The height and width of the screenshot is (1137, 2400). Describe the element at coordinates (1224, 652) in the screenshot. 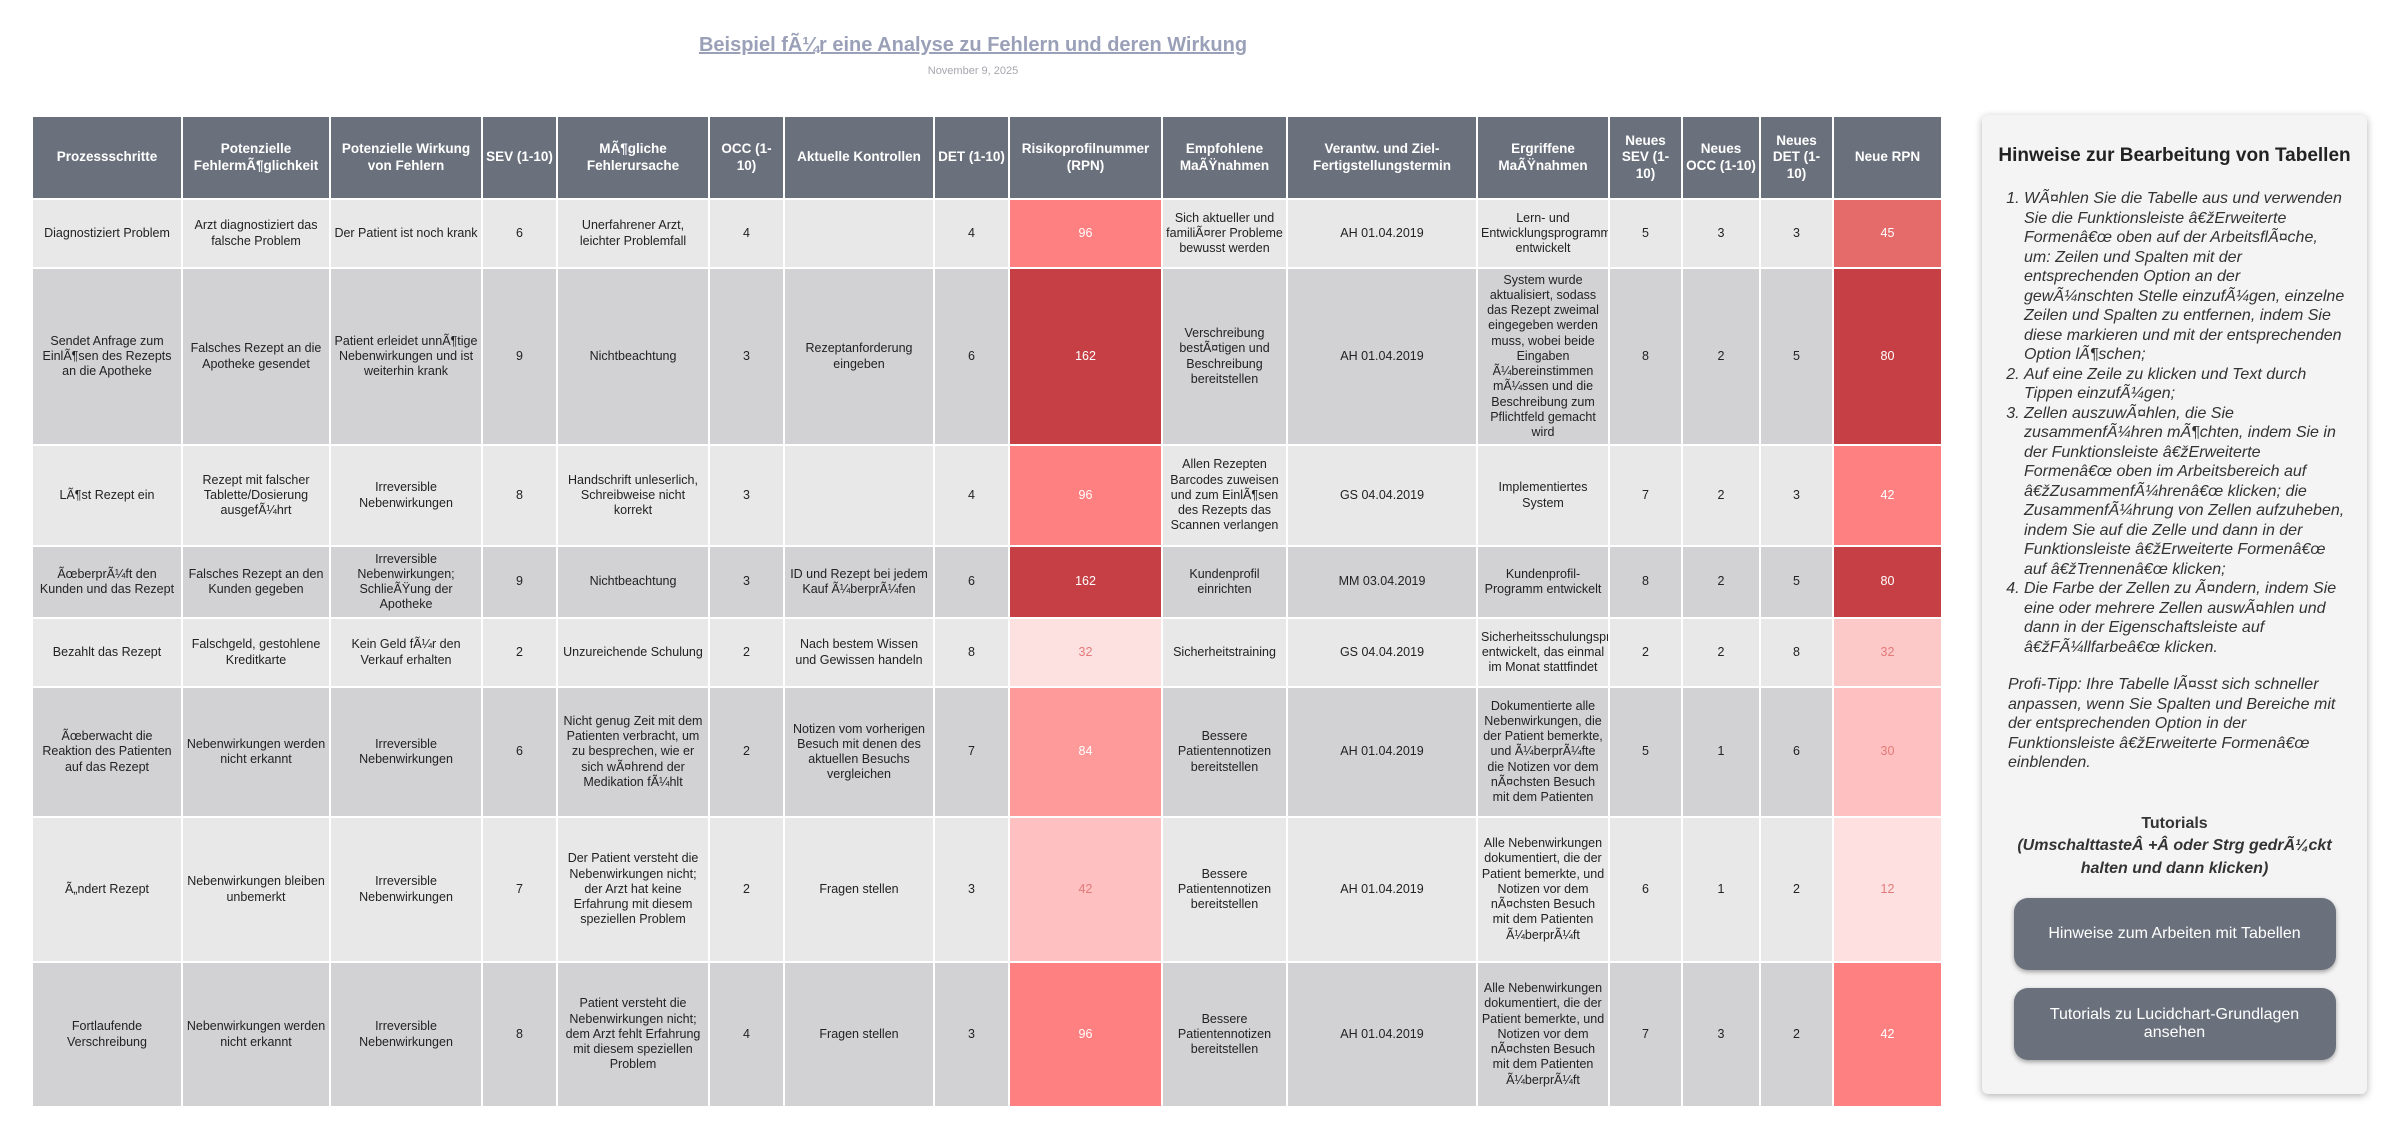

I see `table-cell: Sicherheitstraining` at that location.